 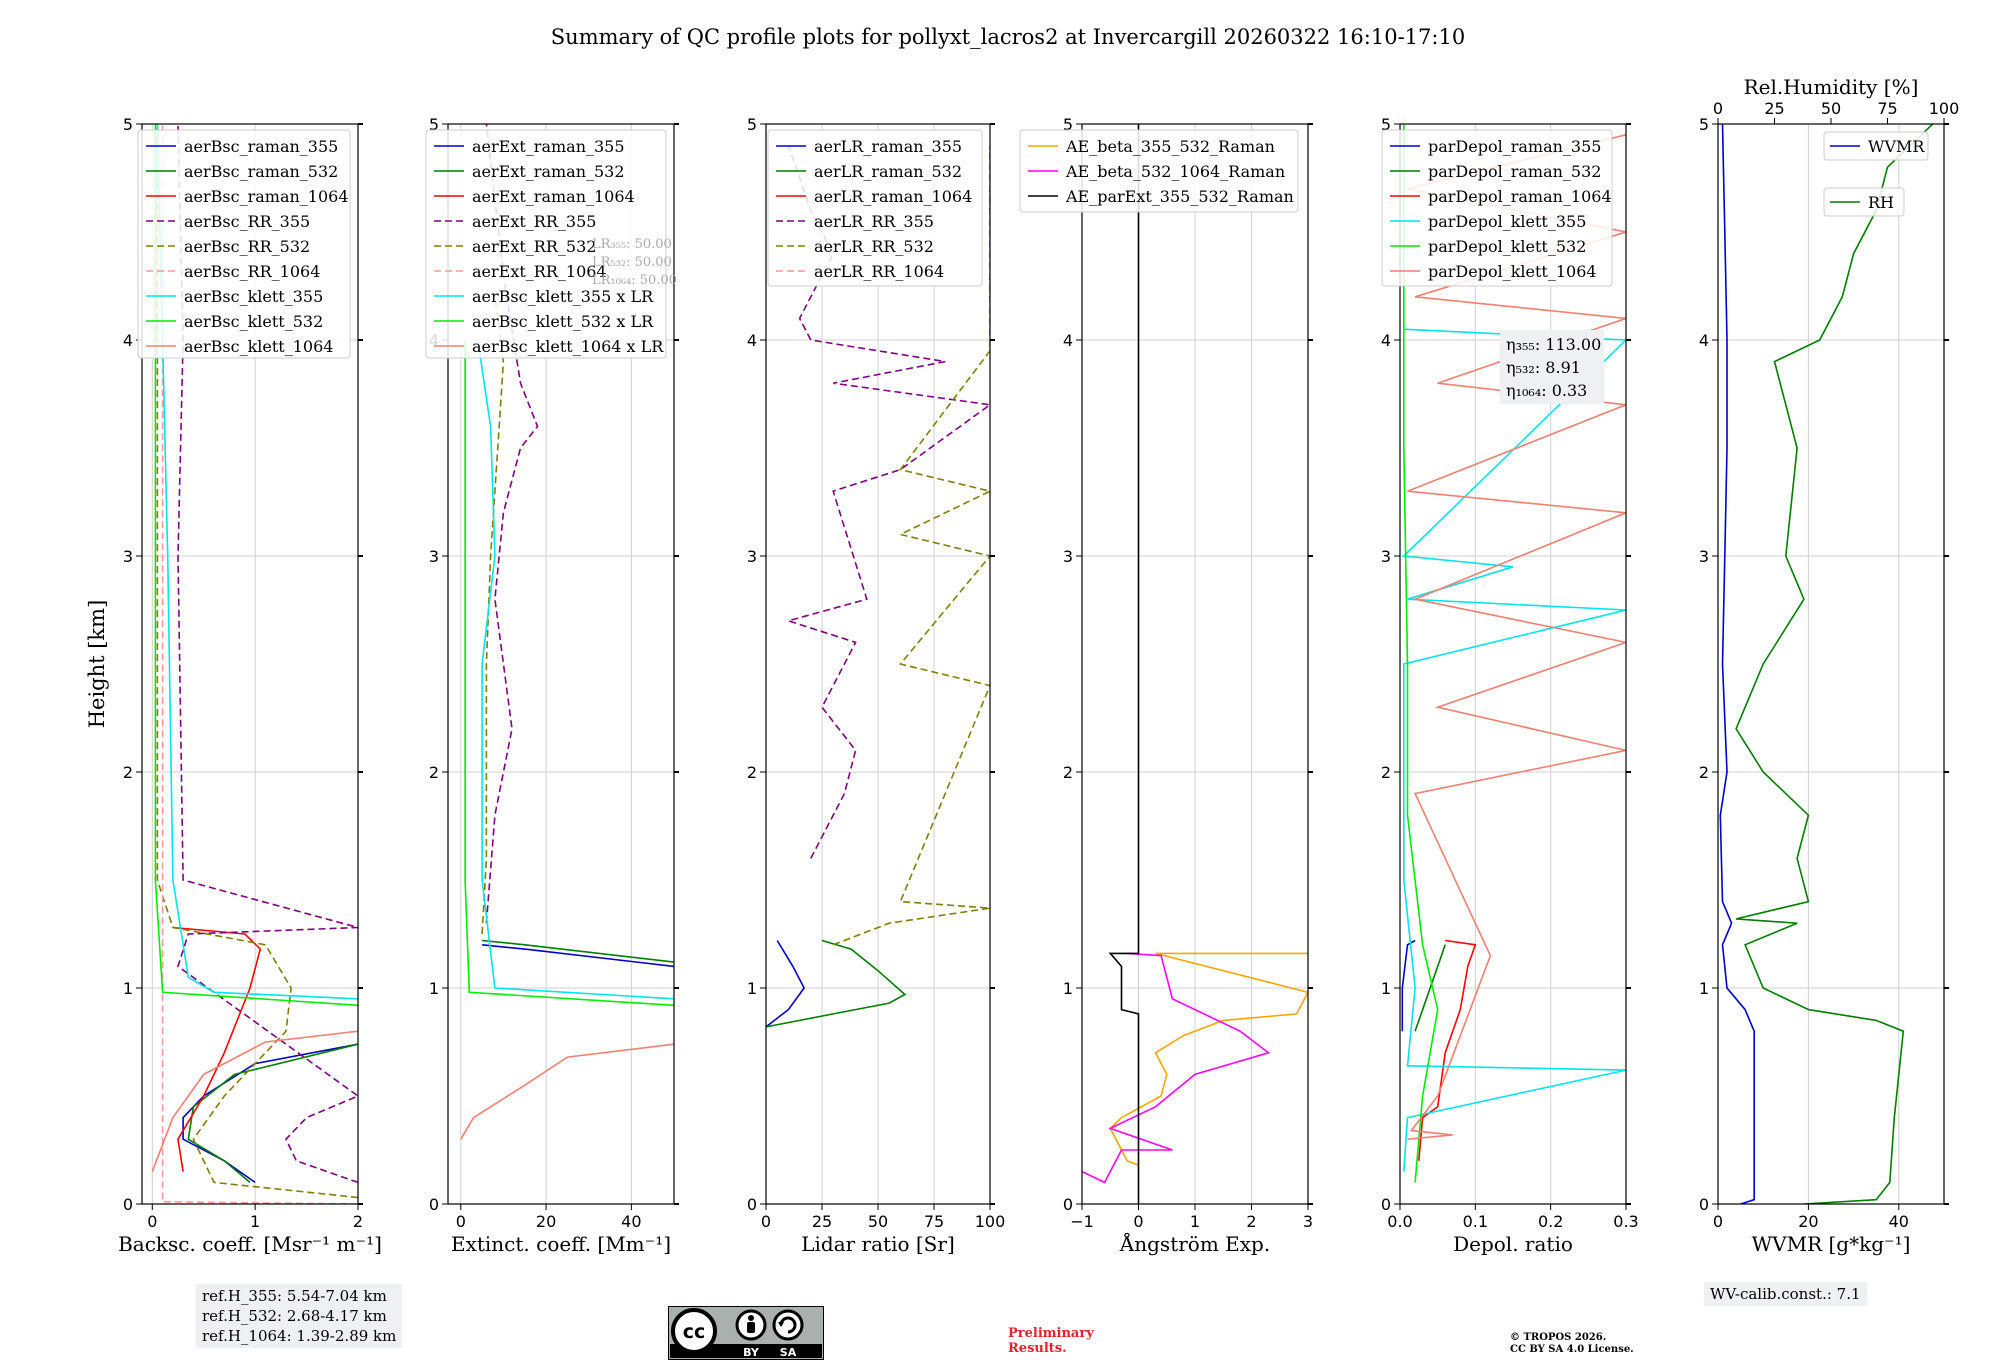 I want to click on legend-label: aerBsc_klett_1064 x LR, so click(x=568, y=346).